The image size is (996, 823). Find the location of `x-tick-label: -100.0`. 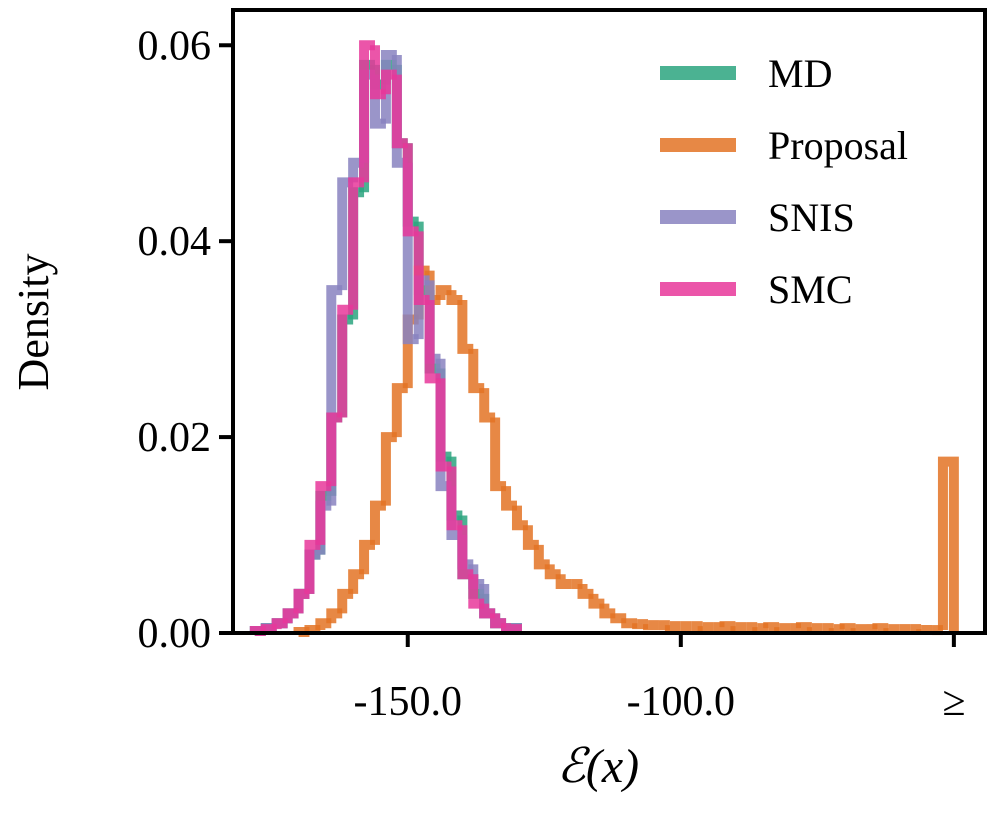

x-tick-label: -100.0 is located at coordinates (681, 702).